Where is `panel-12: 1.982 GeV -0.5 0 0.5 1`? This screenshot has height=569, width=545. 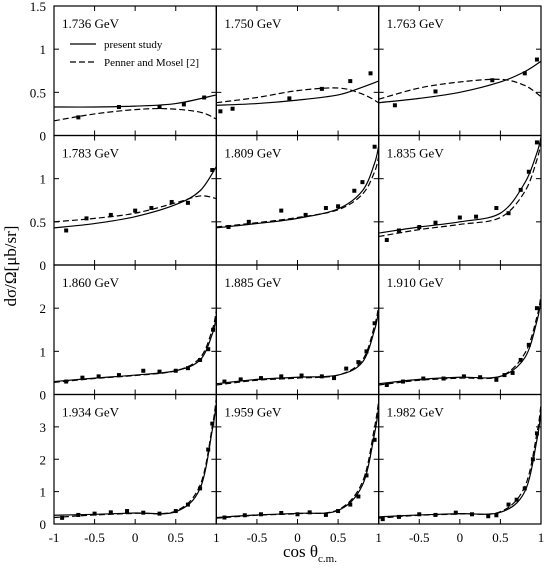
panel-12: 1.982 GeV -0.5 0 0.5 1 is located at coordinates (461, 469).